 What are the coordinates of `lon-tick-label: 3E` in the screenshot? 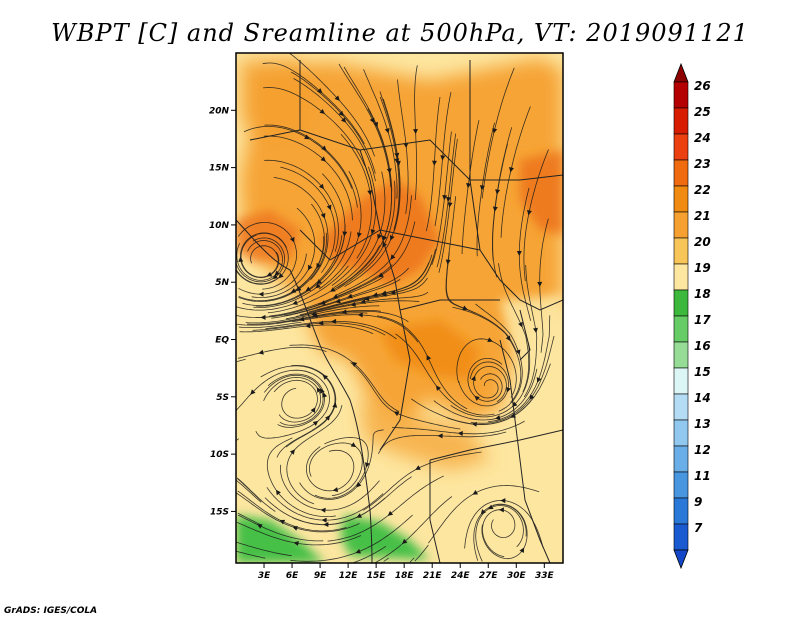 It's located at (264, 576).